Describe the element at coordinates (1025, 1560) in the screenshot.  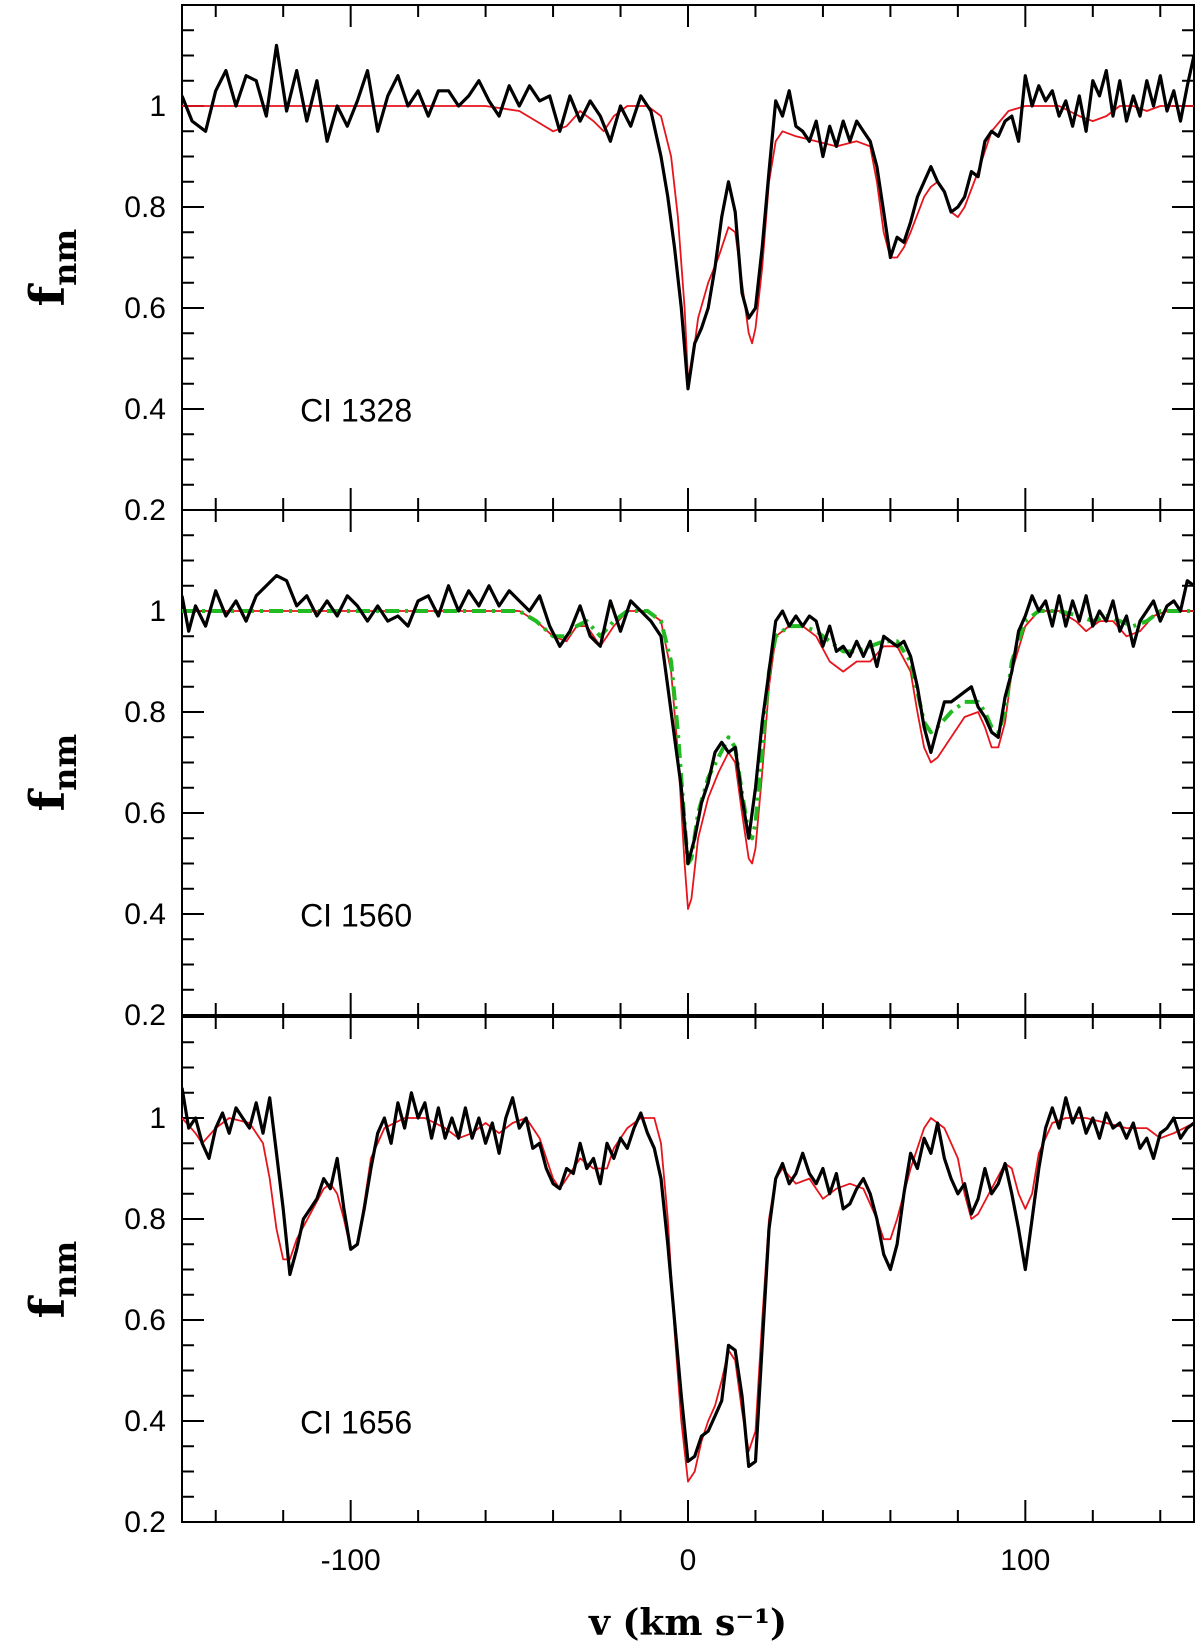
I see `x-tick-label: 100` at that location.